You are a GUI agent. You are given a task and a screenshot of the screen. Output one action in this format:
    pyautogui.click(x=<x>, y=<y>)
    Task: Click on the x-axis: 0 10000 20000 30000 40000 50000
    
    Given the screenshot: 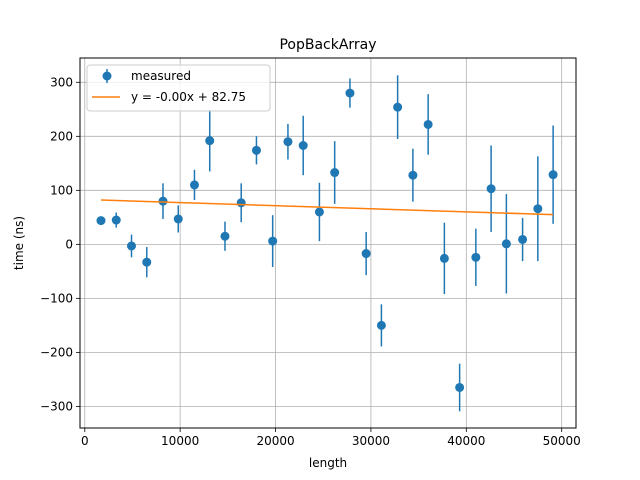 What is the action you would take?
    pyautogui.click(x=331, y=438)
    